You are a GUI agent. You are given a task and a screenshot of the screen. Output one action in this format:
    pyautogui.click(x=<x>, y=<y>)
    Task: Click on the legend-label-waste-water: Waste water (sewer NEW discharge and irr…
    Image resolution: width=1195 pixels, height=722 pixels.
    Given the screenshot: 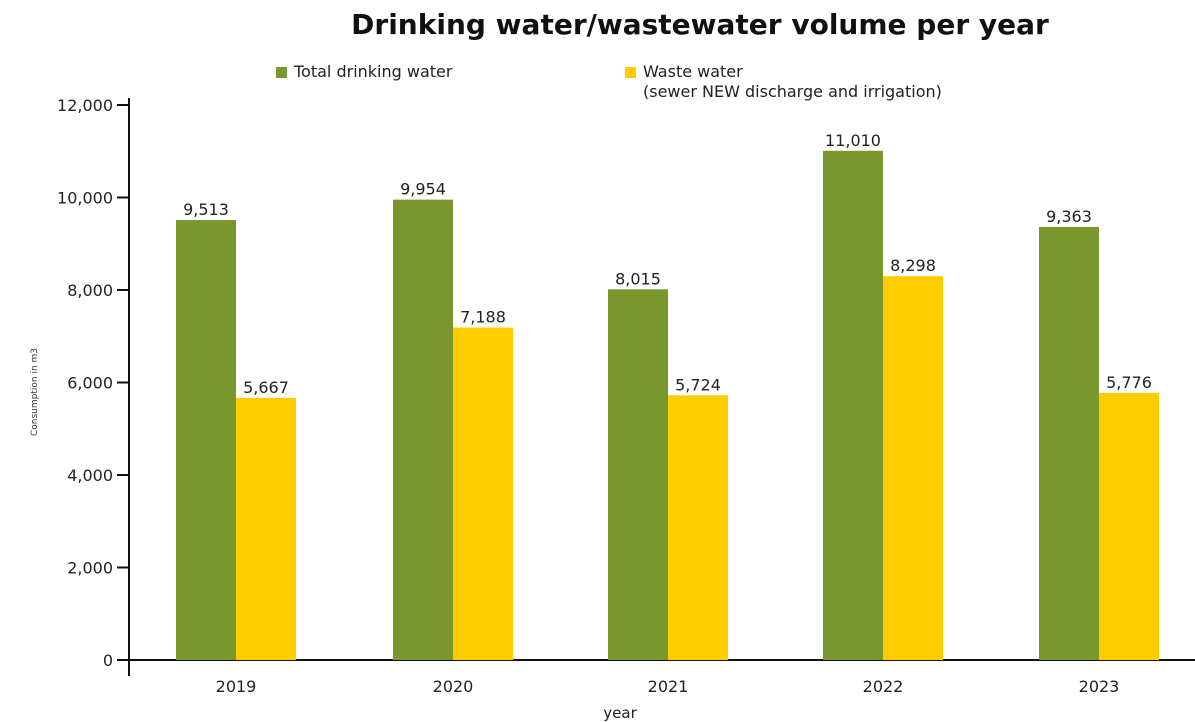 What is the action you would take?
    pyautogui.click(x=792, y=82)
    